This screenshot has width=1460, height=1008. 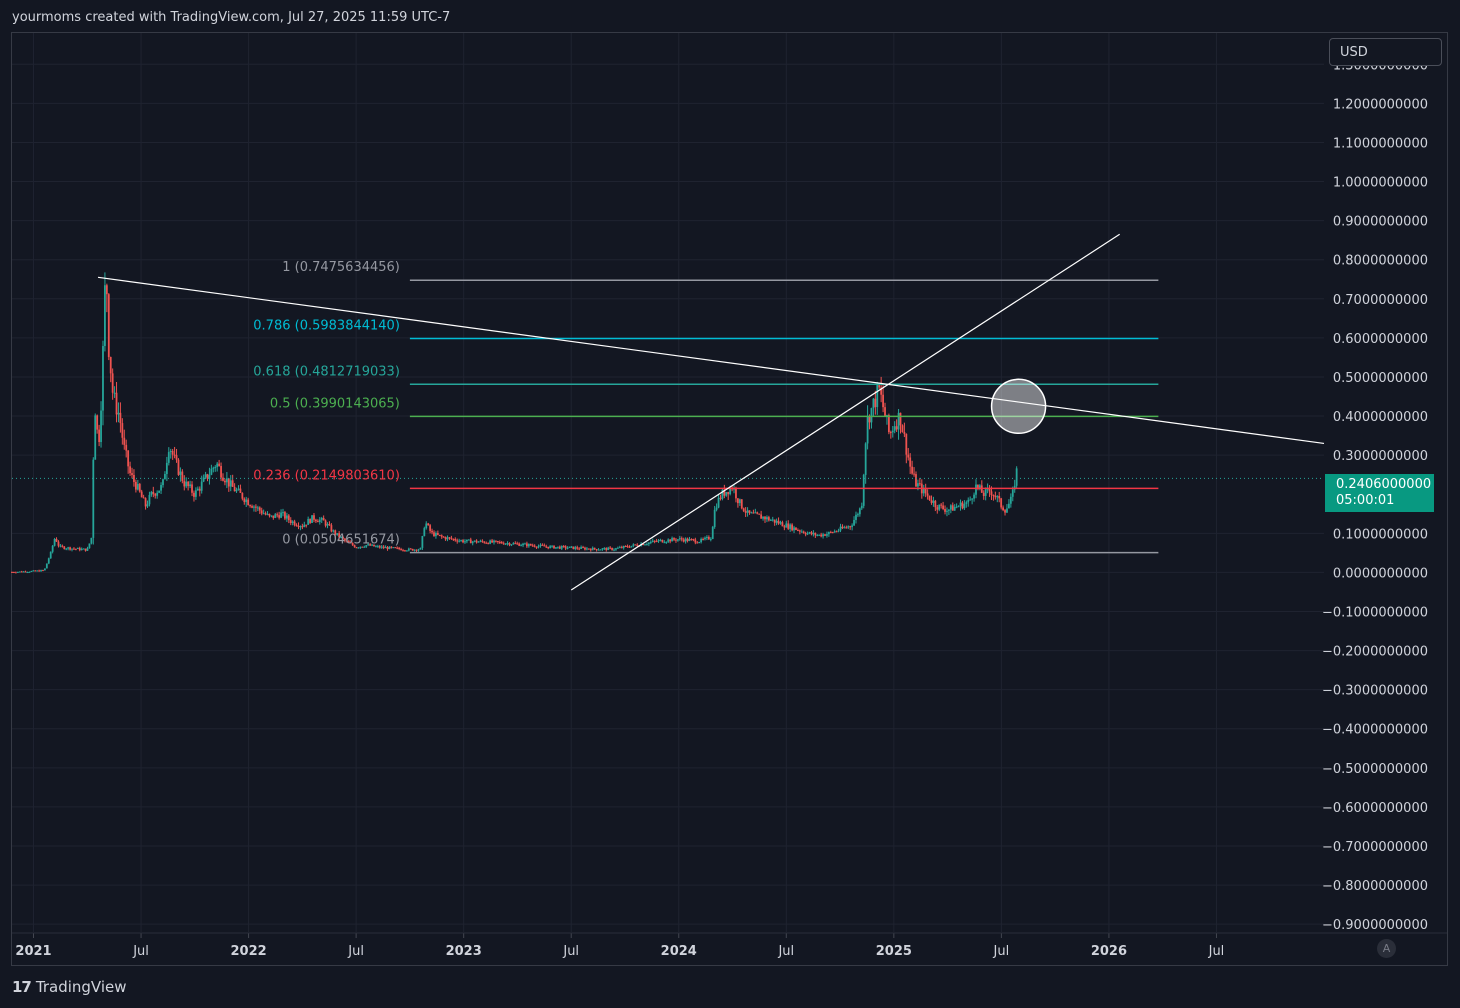 I want to click on currency-button: USD, so click(x=1385, y=52).